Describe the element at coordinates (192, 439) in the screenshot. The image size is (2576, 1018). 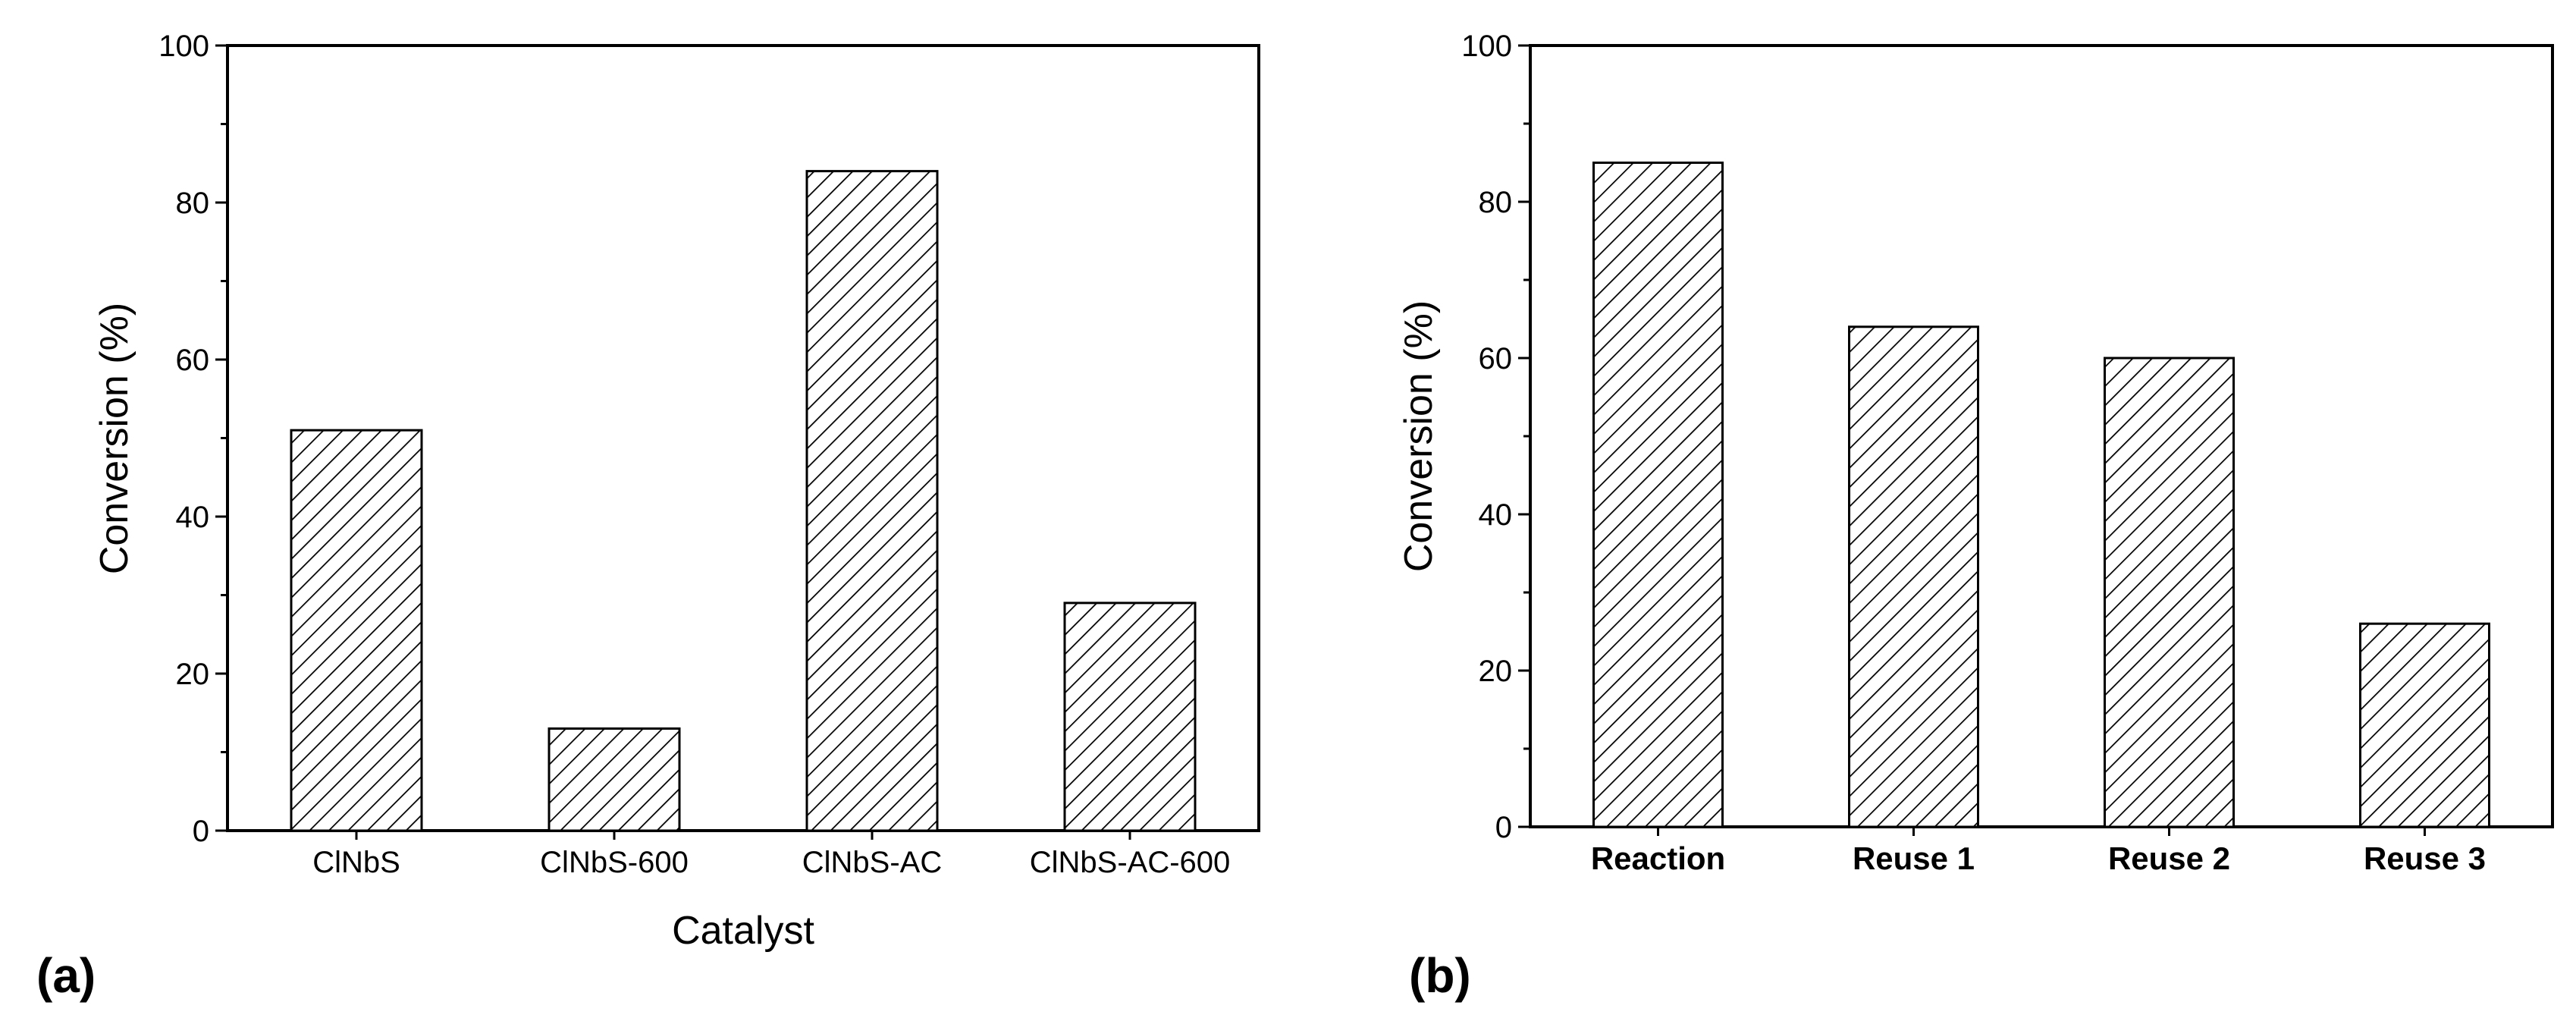
I see `y-axis-a: 0 20 40 60 80 100` at that location.